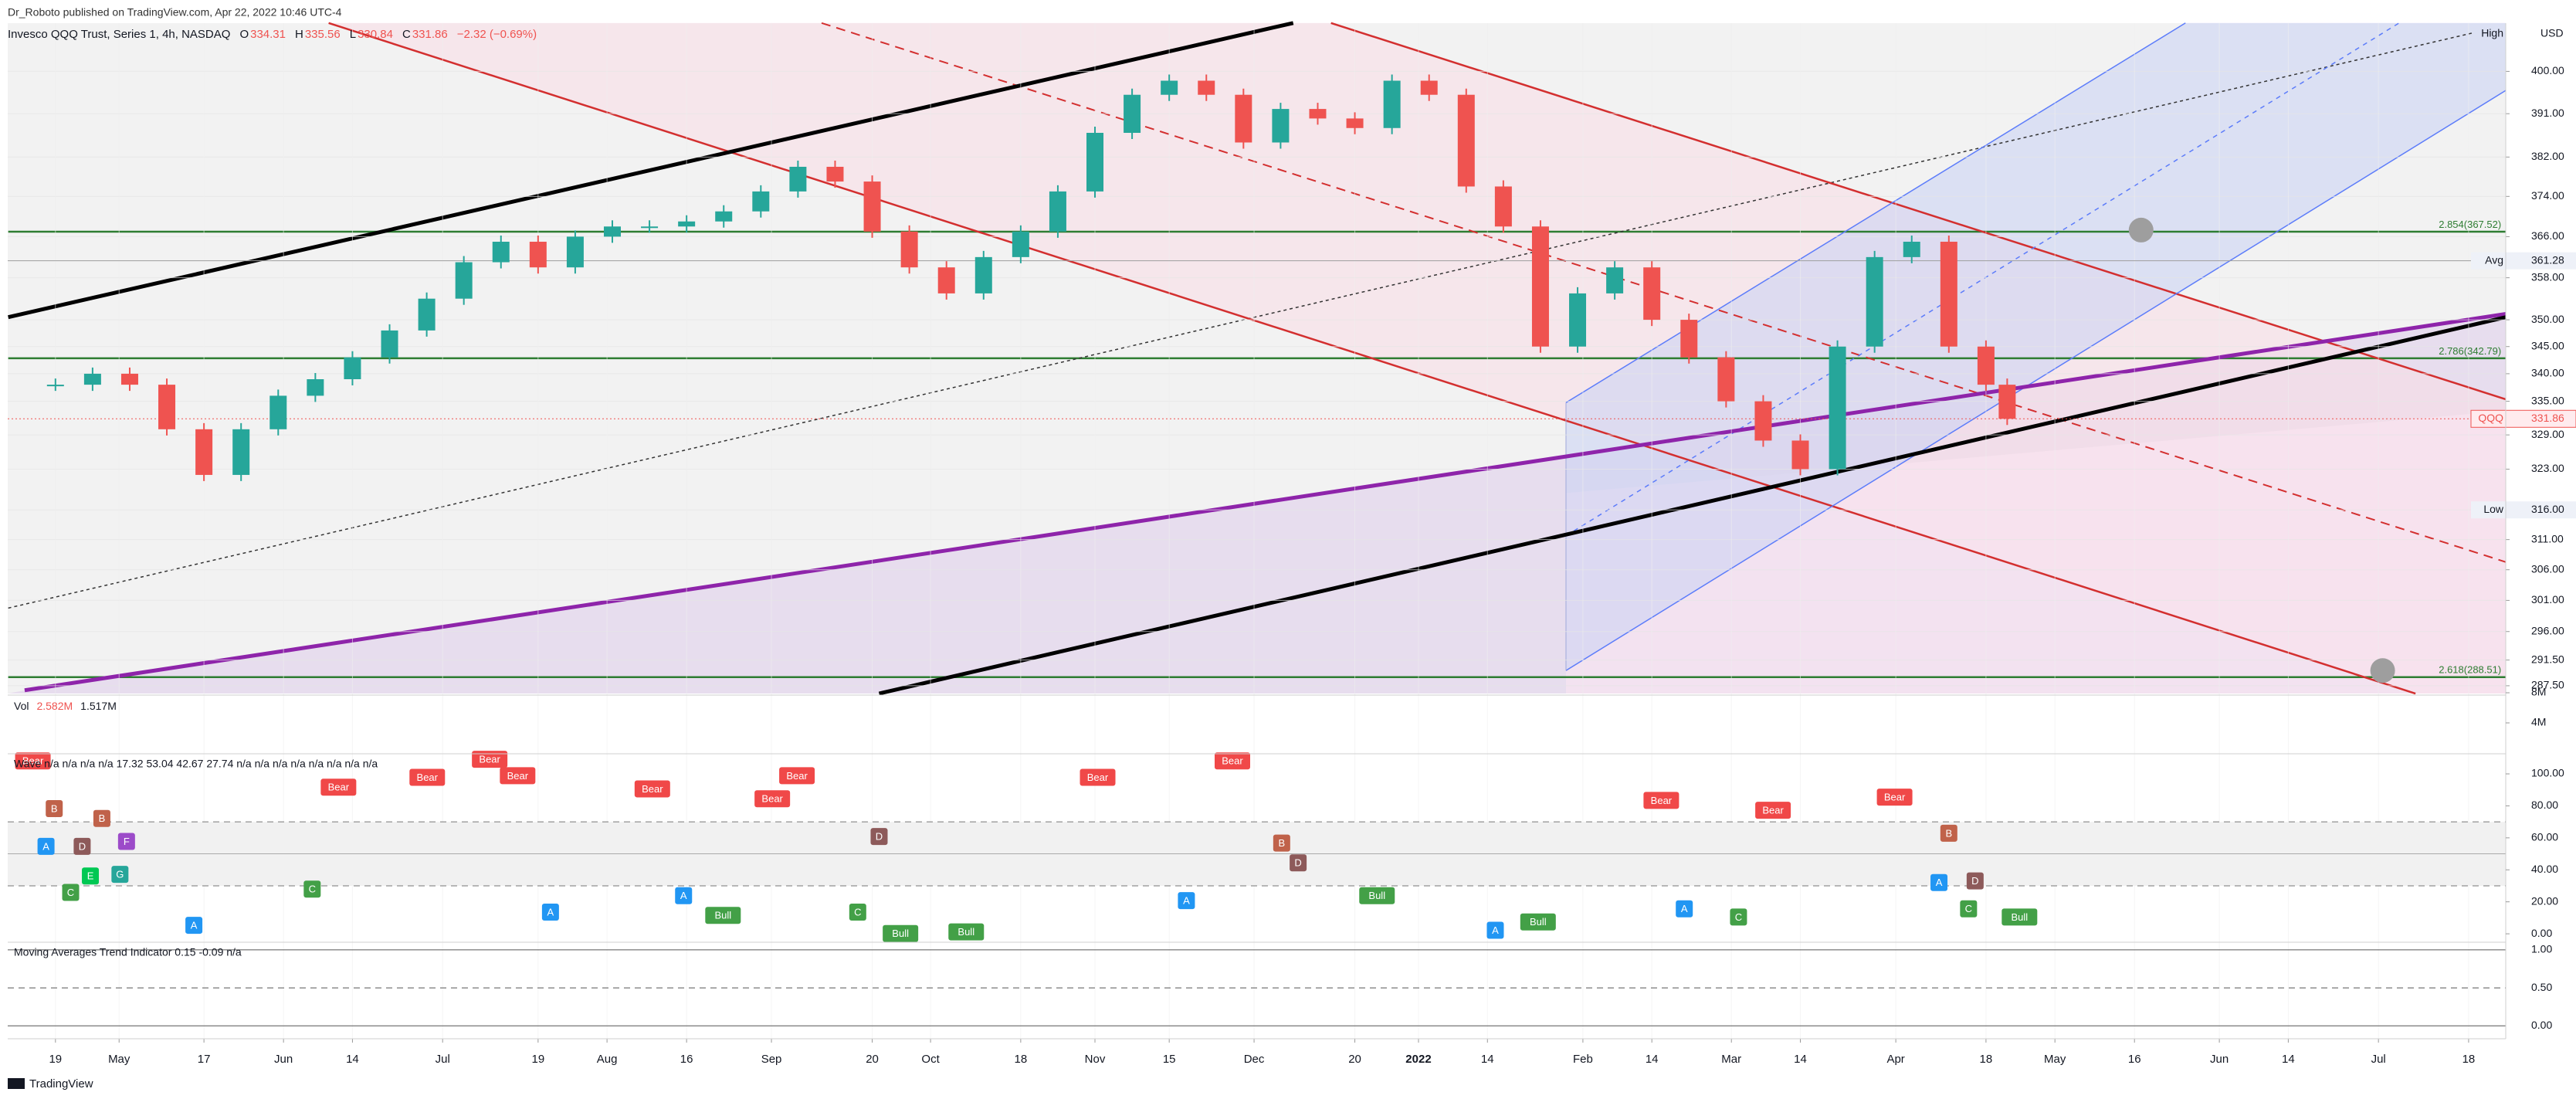 This screenshot has height=1099, width=2576. What do you see at coordinates (2547, 685) in the screenshot?
I see `y-tick-label: 287.50` at bounding box center [2547, 685].